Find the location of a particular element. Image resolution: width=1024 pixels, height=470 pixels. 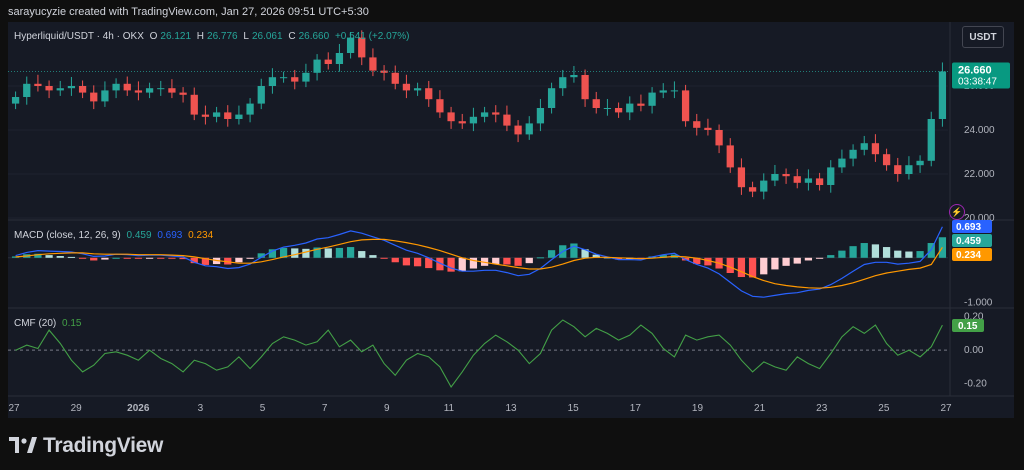

low-label: L is located at coordinates (246, 36).